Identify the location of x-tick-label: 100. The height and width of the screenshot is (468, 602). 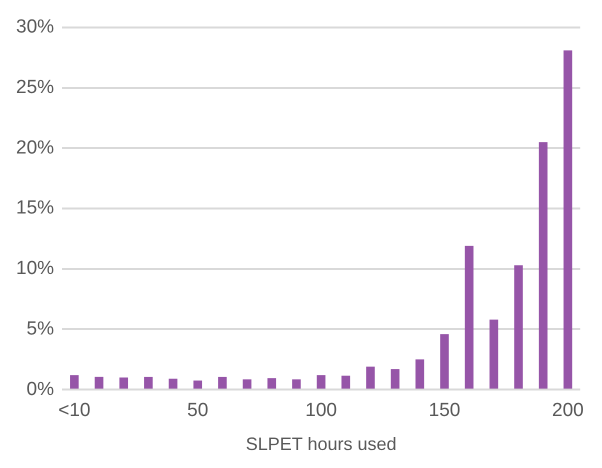
(321, 411).